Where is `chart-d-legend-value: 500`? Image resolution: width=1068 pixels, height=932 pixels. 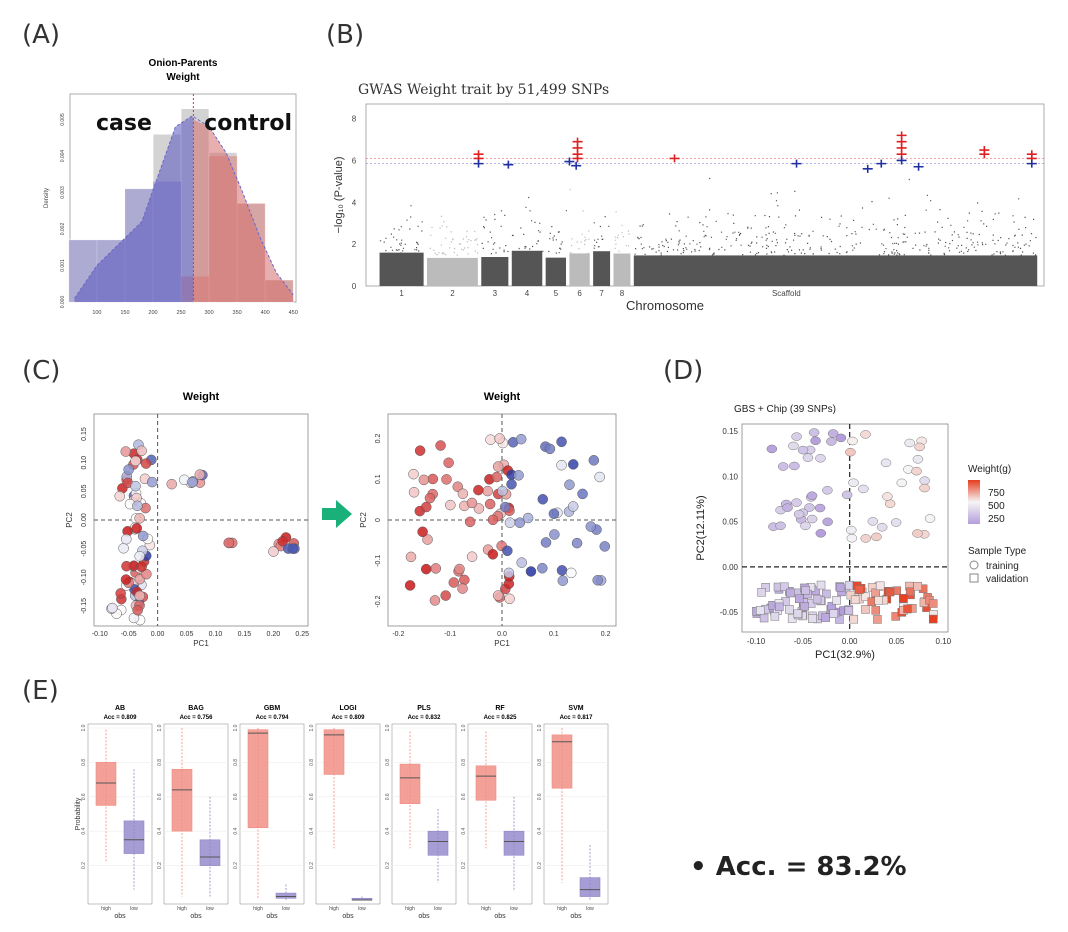
chart-d-legend-value: 500 is located at coordinates (996, 506).